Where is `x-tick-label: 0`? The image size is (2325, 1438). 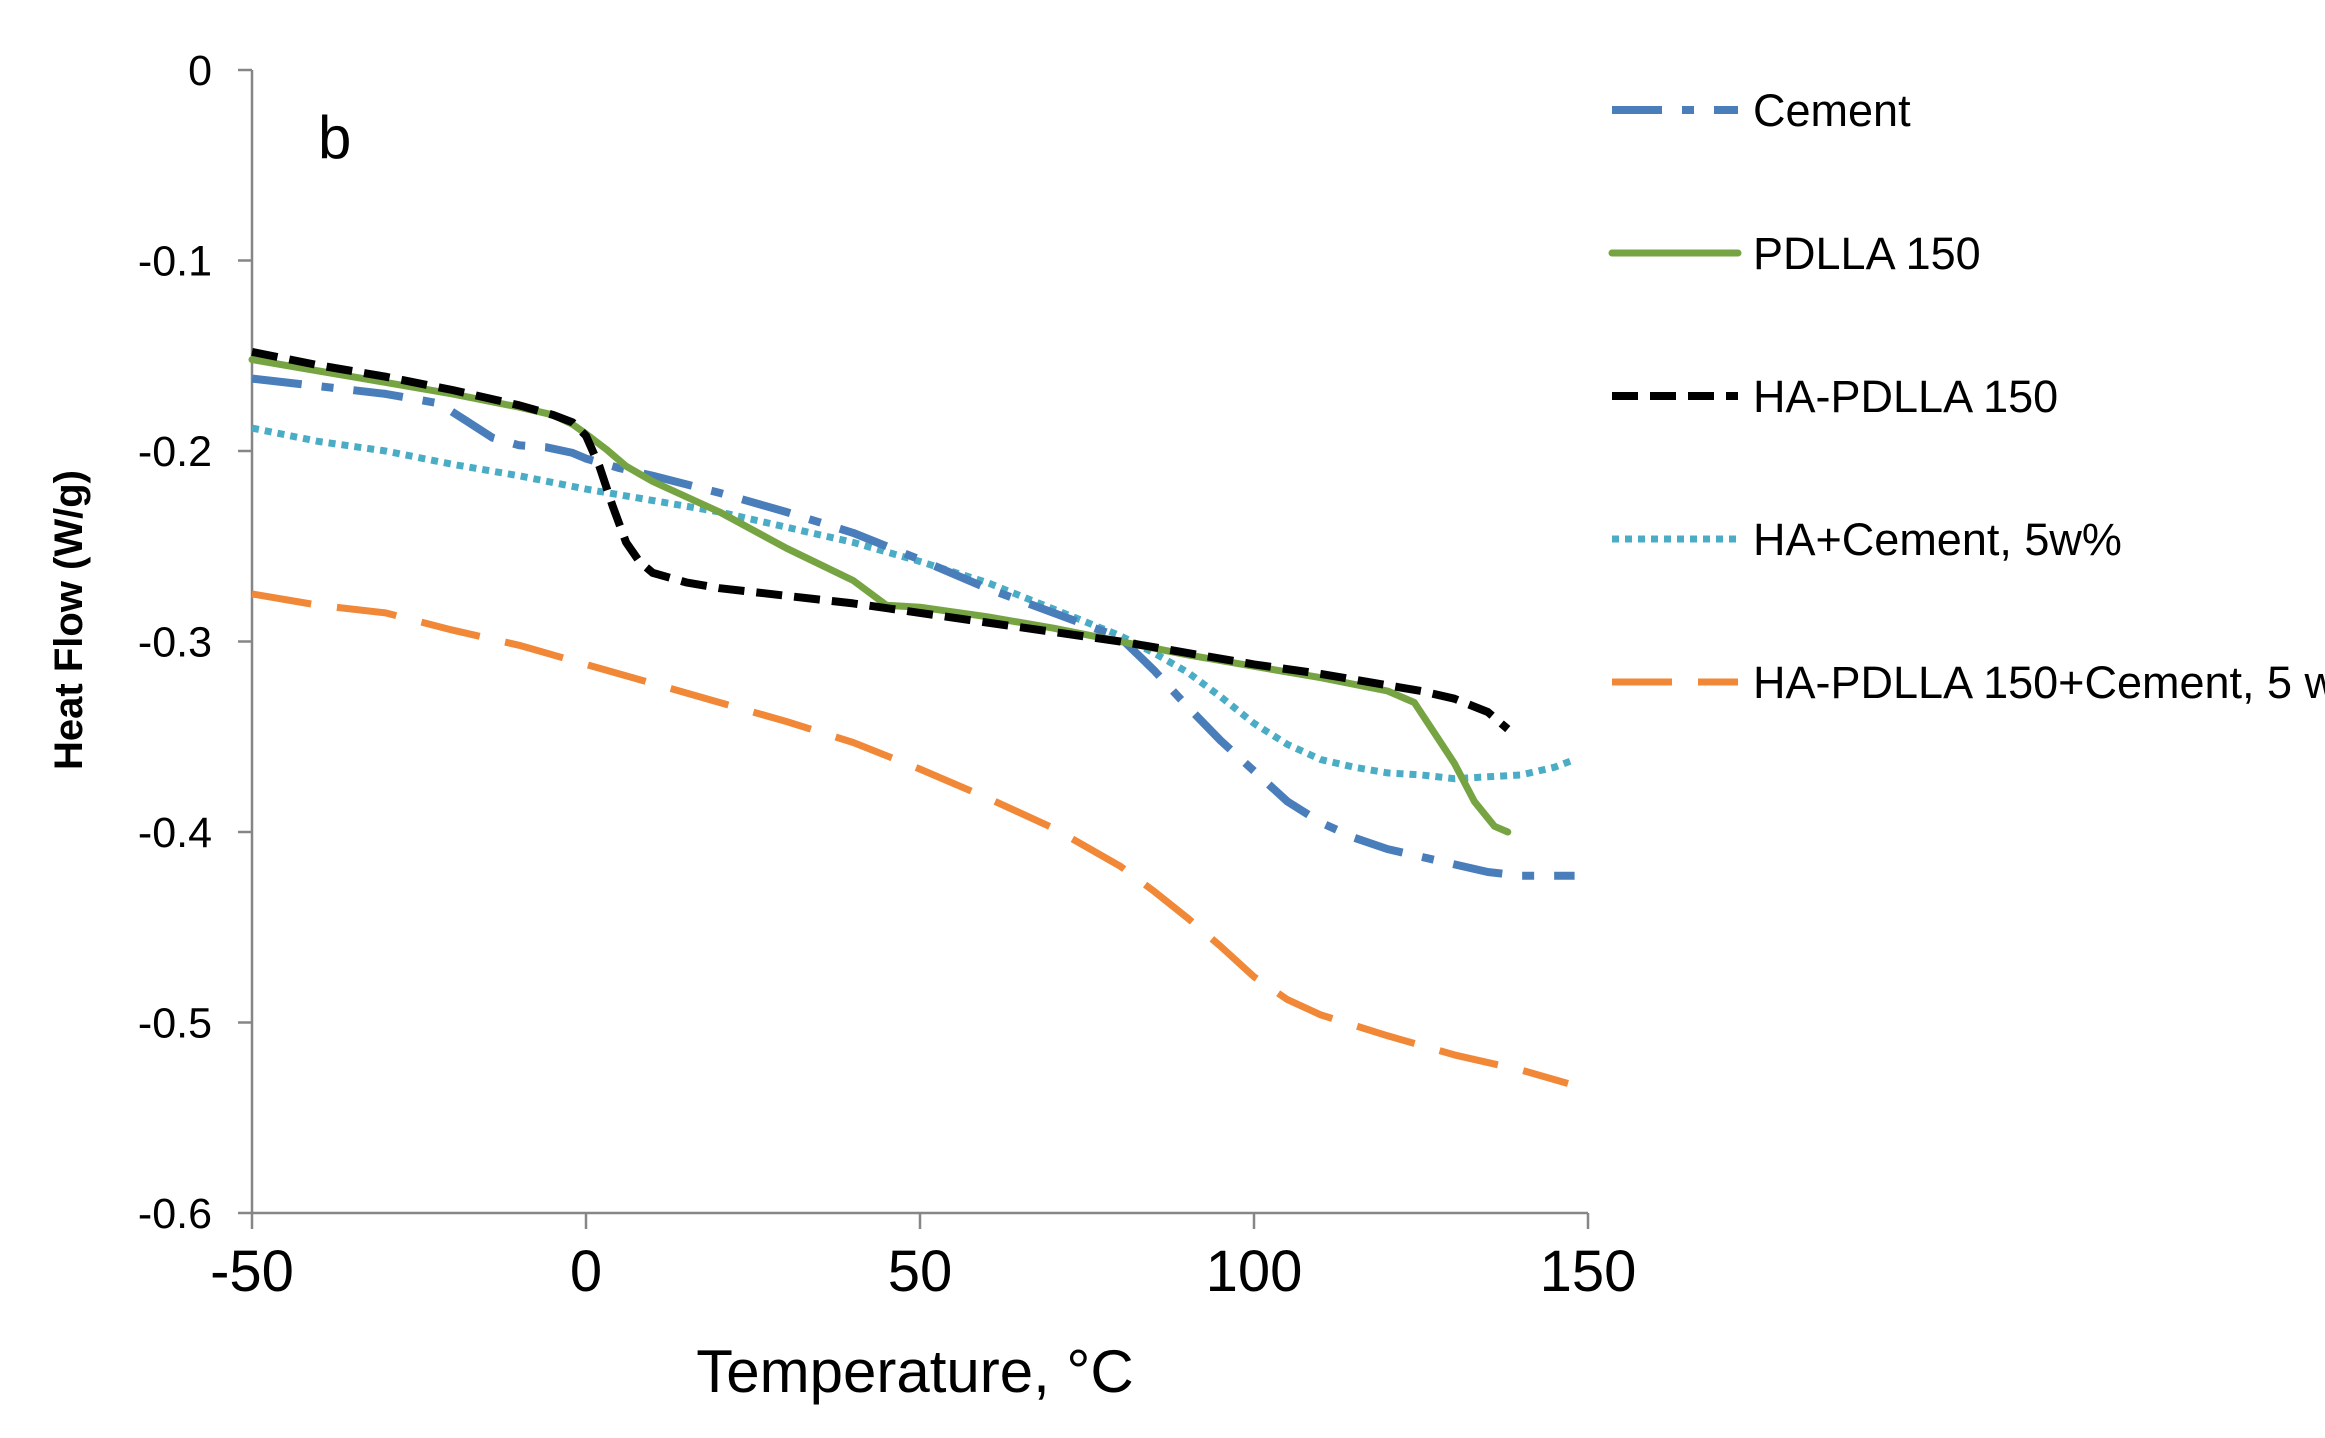
x-tick-label: 0 is located at coordinates (586, 1271).